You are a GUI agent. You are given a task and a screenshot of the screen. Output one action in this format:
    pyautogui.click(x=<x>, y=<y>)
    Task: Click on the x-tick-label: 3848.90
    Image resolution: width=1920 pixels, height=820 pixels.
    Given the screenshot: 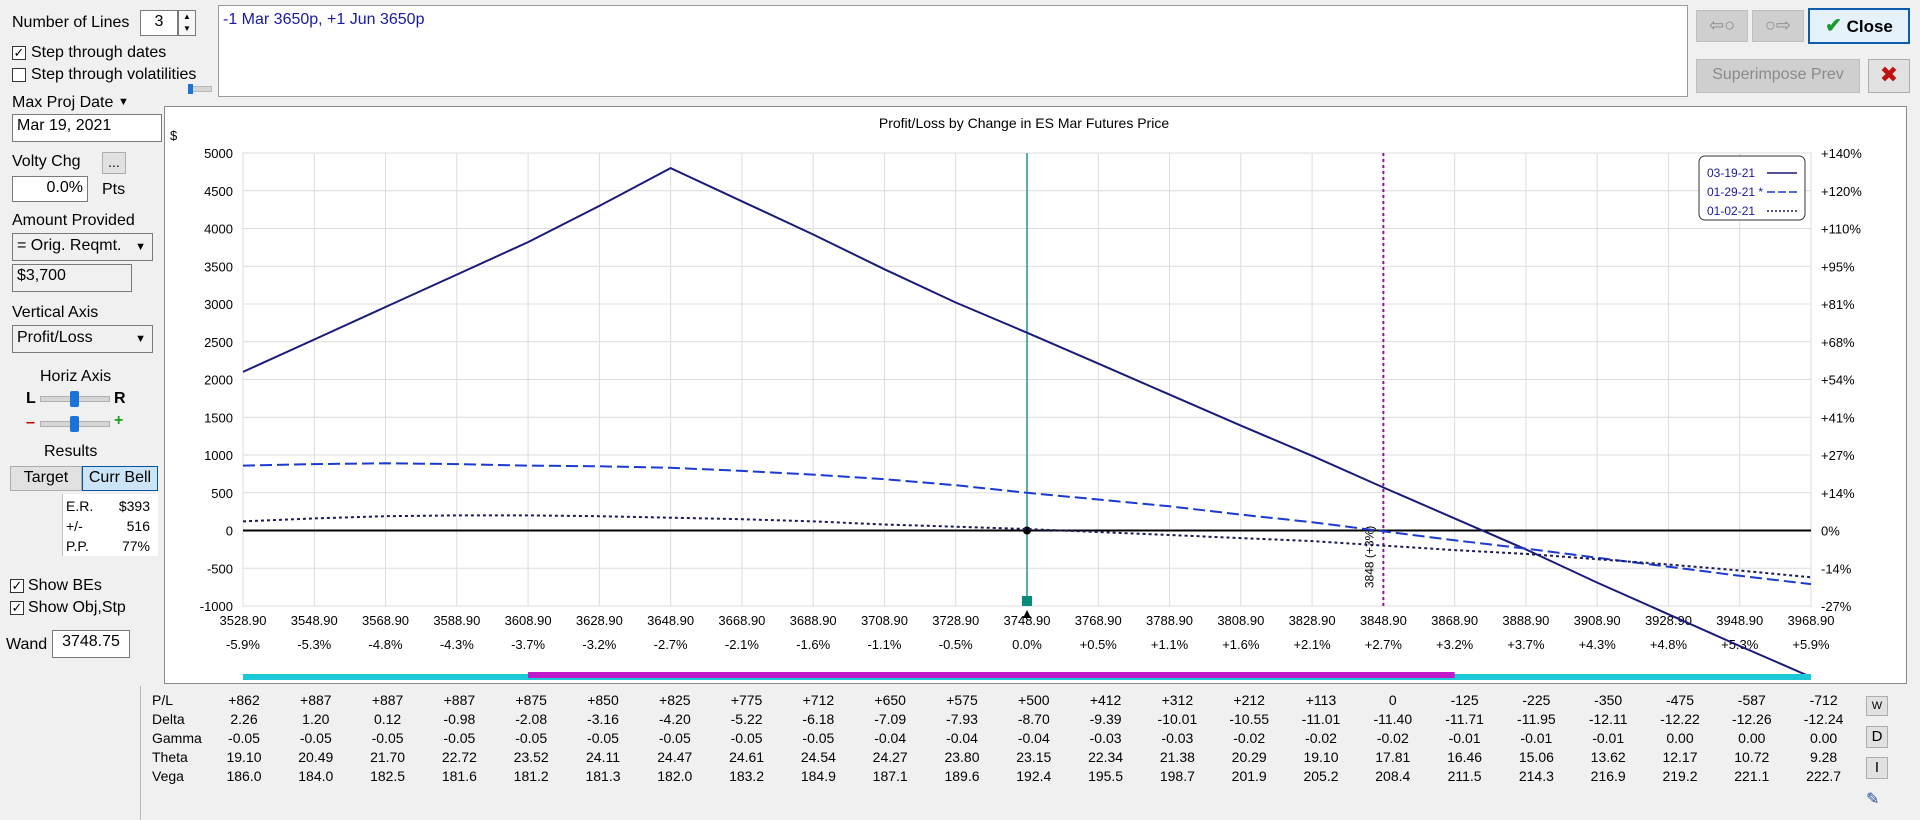 What is the action you would take?
    pyautogui.click(x=1383, y=620)
    